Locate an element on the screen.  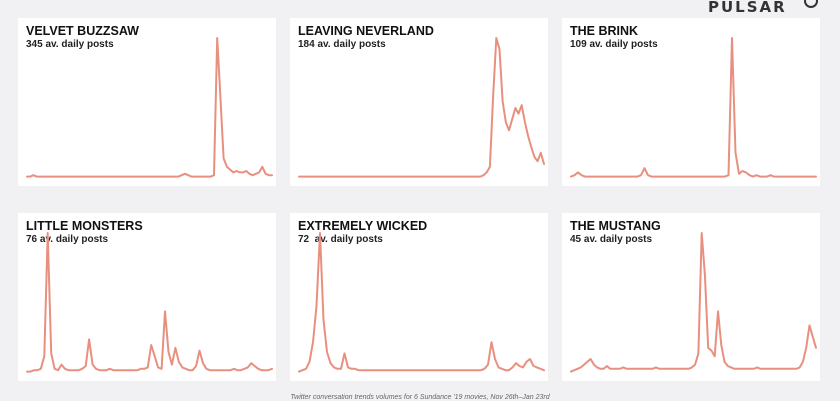
brand-name: PULSAR is located at coordinates (747, 8).